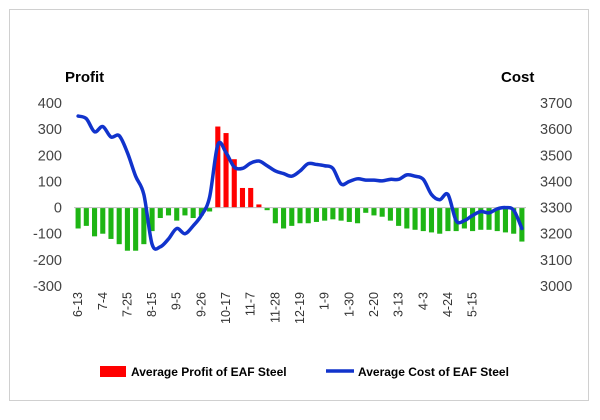  Describe the element at coordinates (399, 304) in the screenshot. I see `x-tick-label: 3-13` at that location.